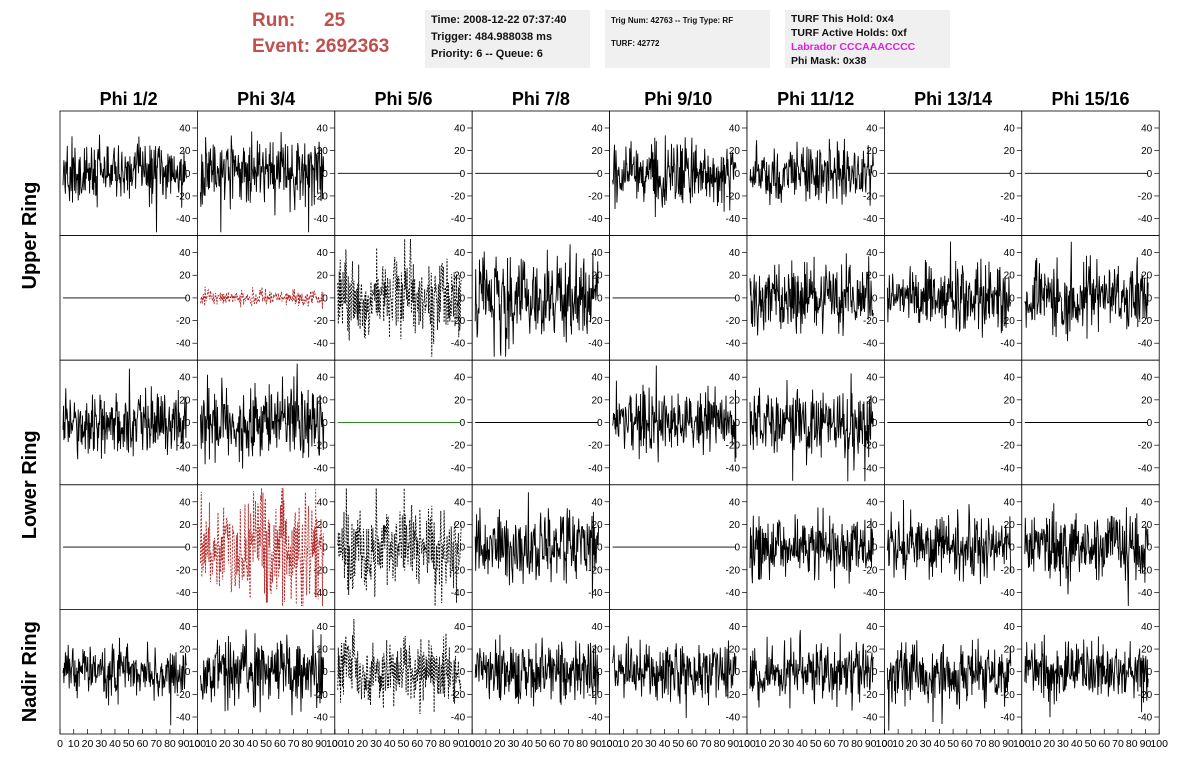 The image size is (1196, 772). I want to click on column-title: Phi 11/12, so click(815, 99).